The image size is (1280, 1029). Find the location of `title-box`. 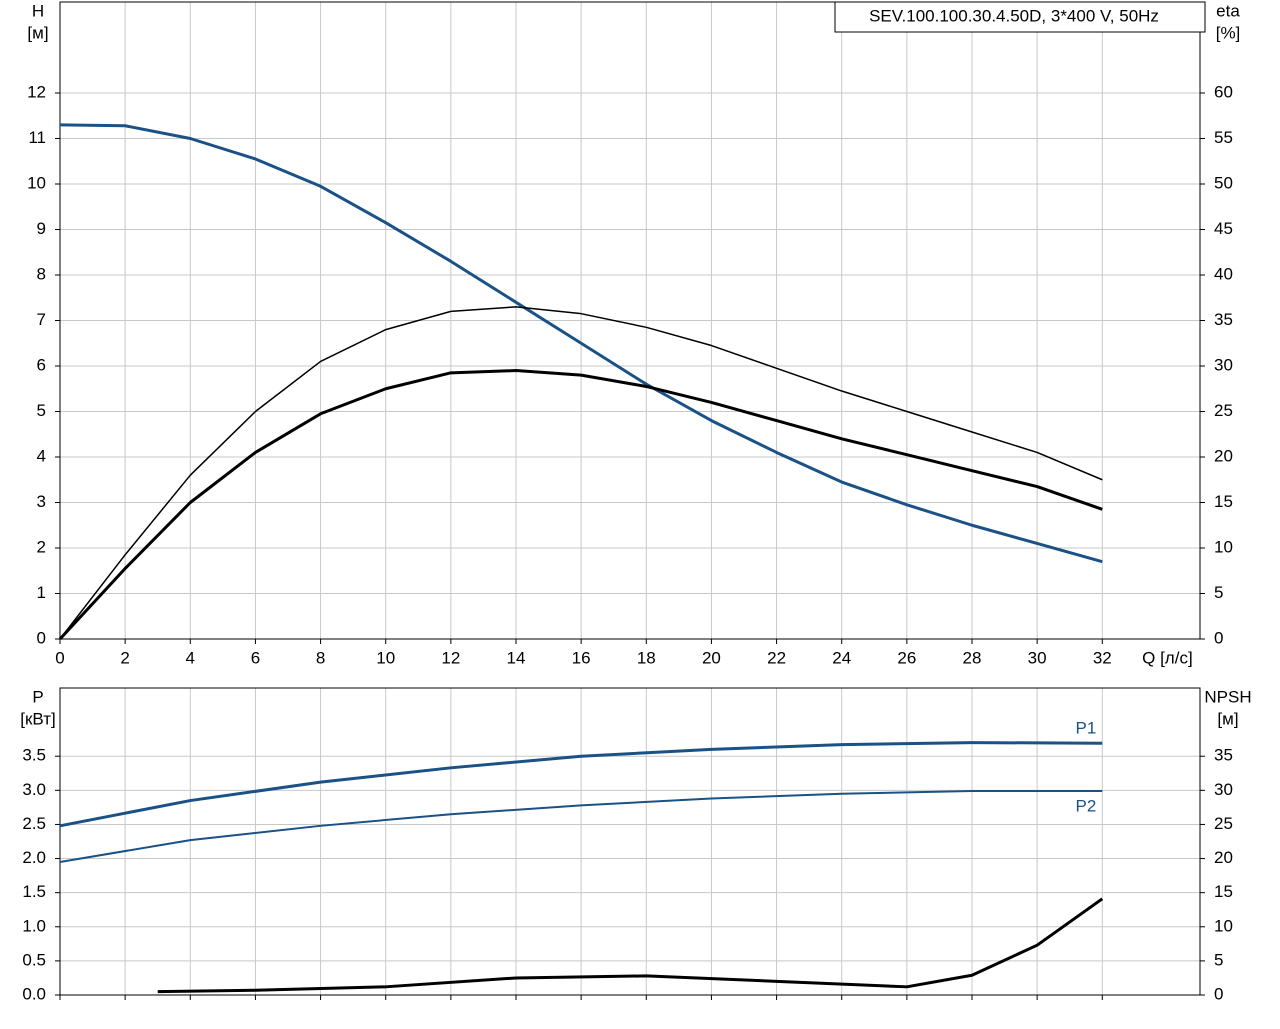

title-box is located at coordinates (1020, 17).